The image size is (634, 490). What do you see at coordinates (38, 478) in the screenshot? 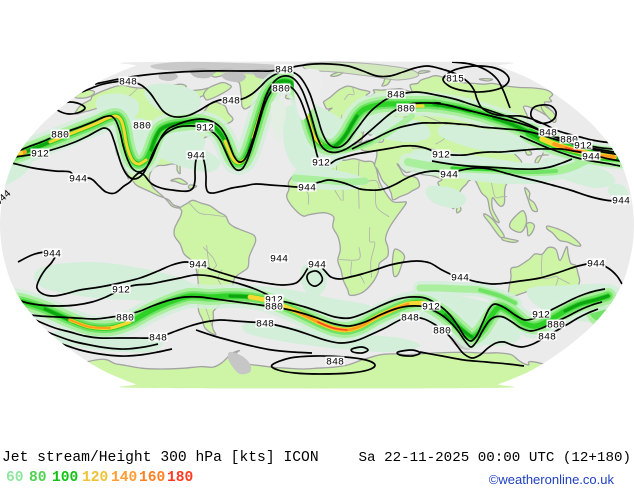
I see `svg-text: 80` at bounding box center [38, 478].